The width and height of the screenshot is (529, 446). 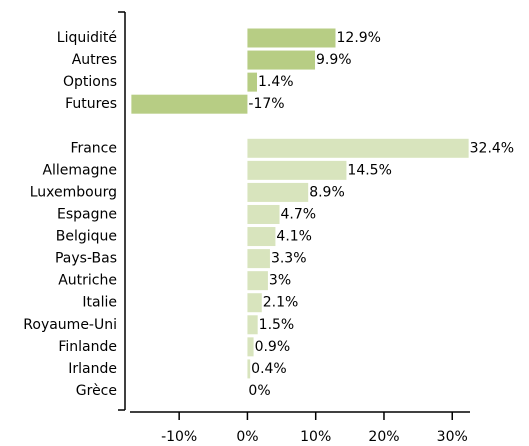 What do you see at coordinates (179, 437) in the screenshot?
I see `x-tick-label: -10%` at bounding box center [179, 437].